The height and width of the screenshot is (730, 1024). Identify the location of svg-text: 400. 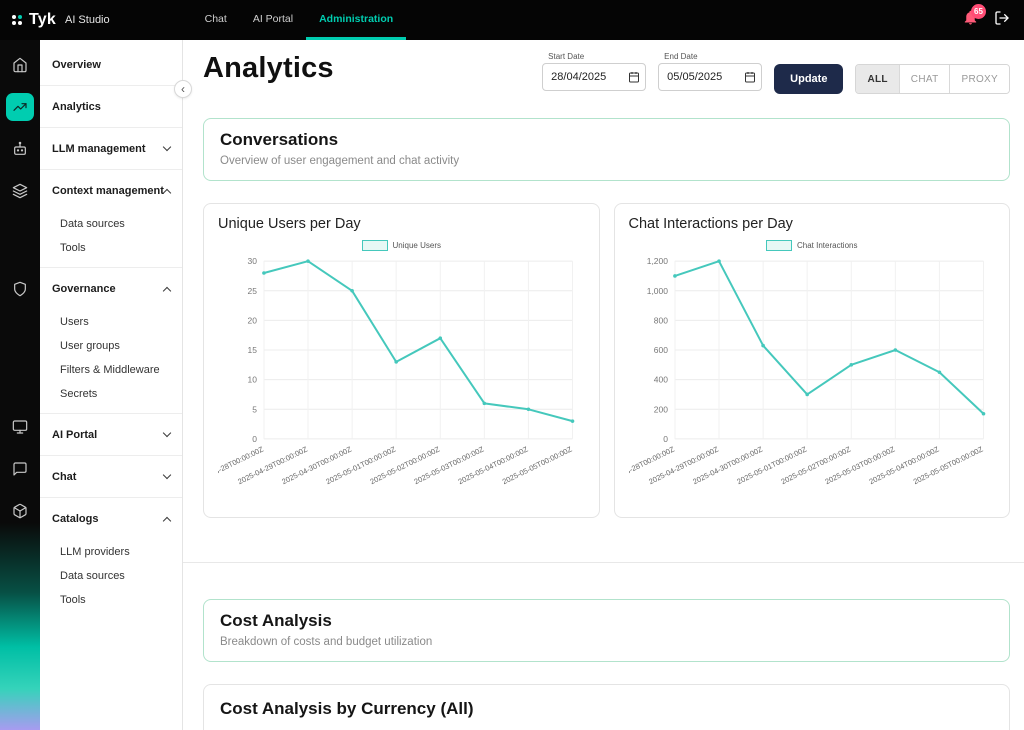
(660, 380).